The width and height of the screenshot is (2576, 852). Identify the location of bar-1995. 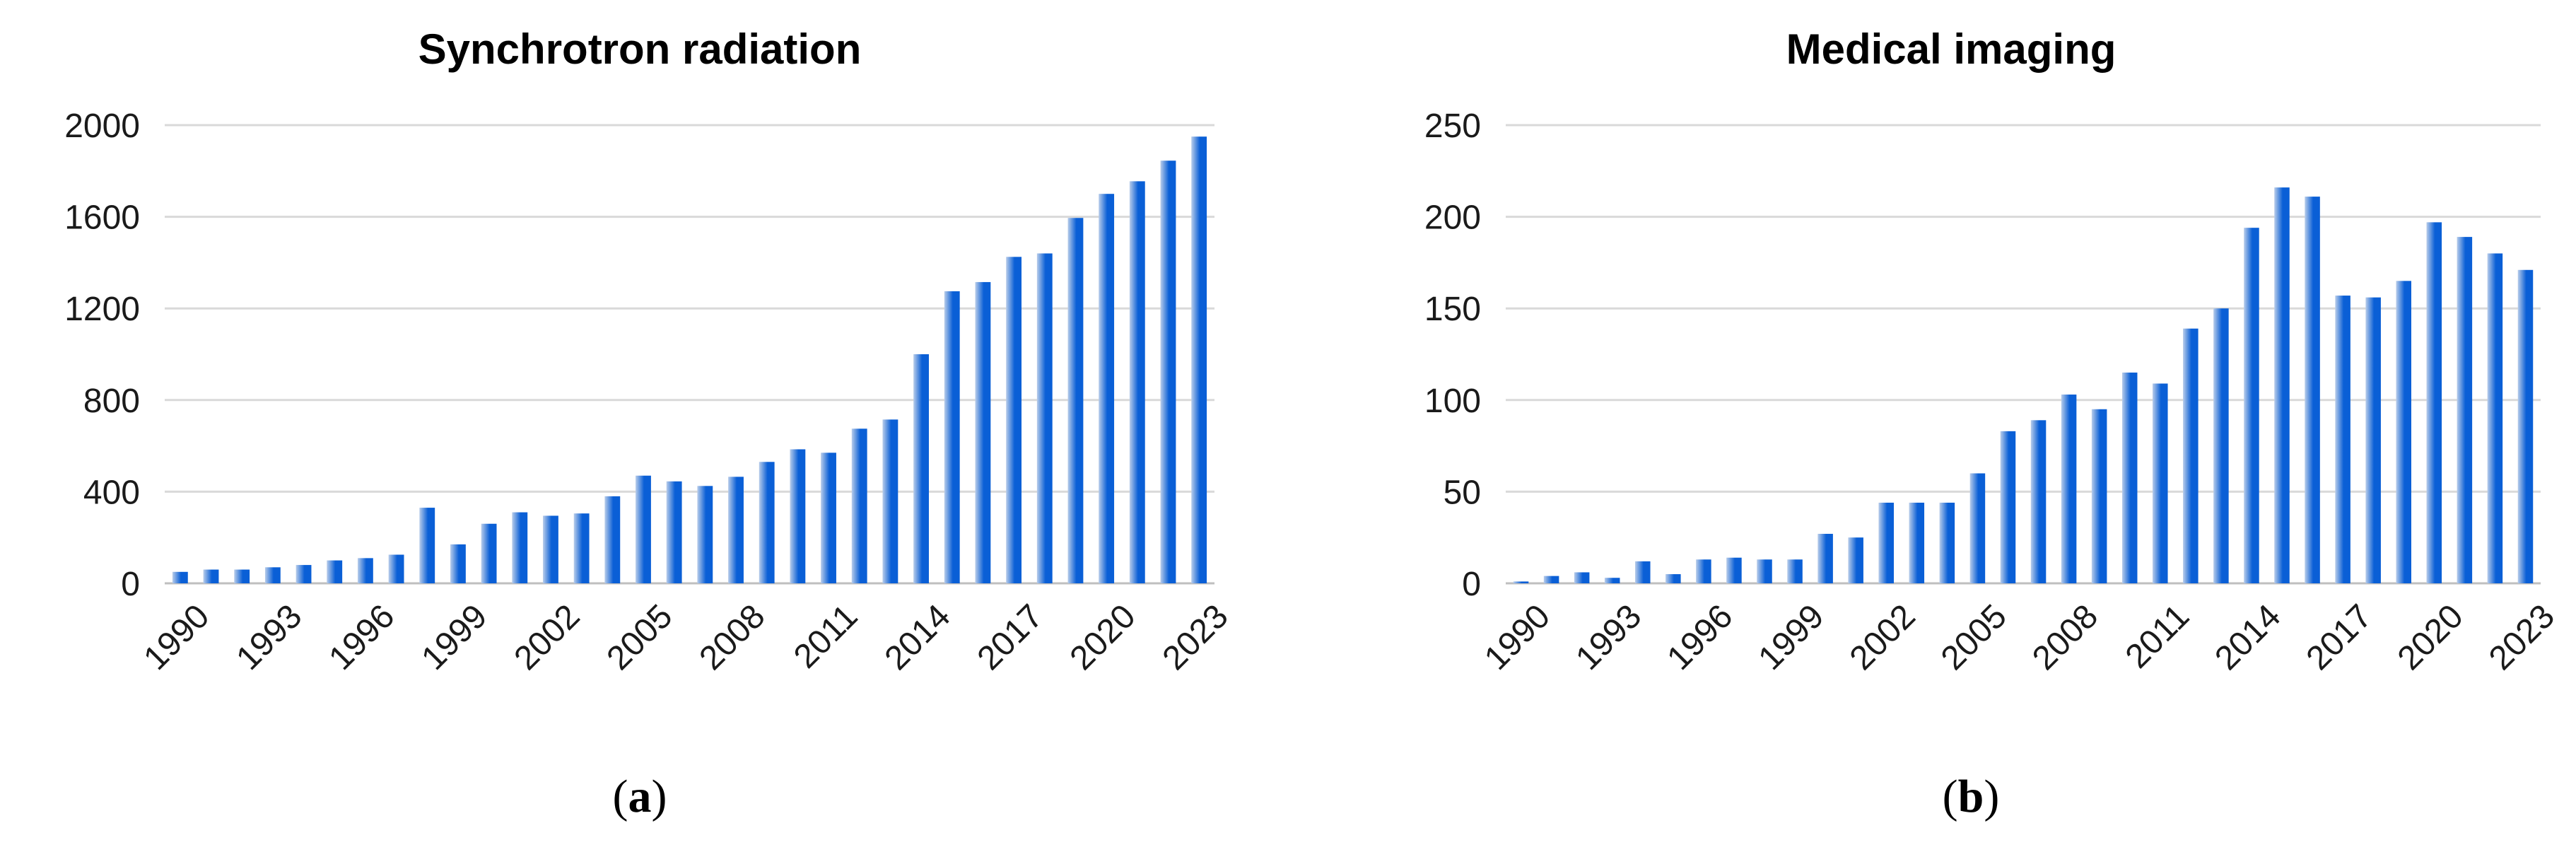
(335, 571).